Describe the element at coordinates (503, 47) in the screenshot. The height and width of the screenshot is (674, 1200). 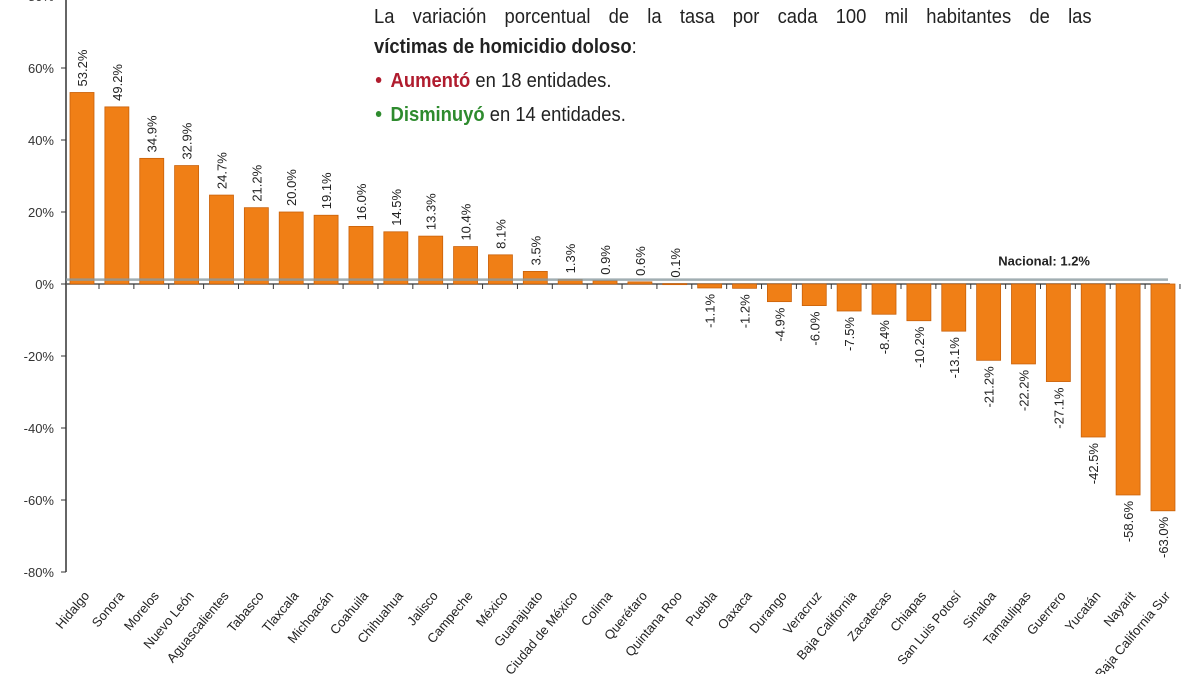
I see `note-line2-bold: víctimas de homicidio doloso` at that location.